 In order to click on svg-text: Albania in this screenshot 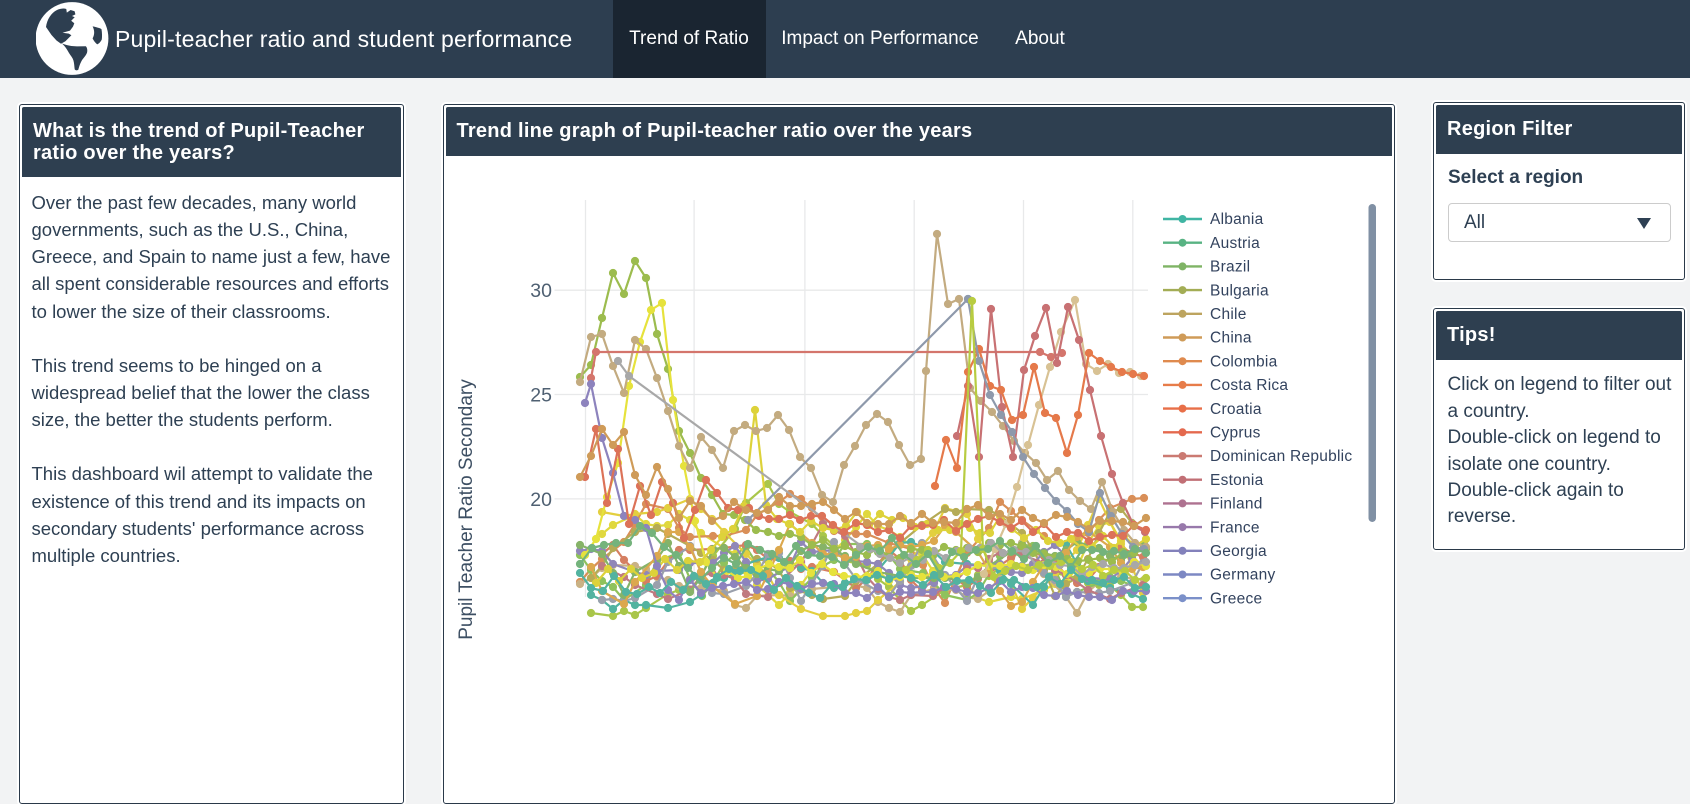, I will do `click(1237, 219)`.